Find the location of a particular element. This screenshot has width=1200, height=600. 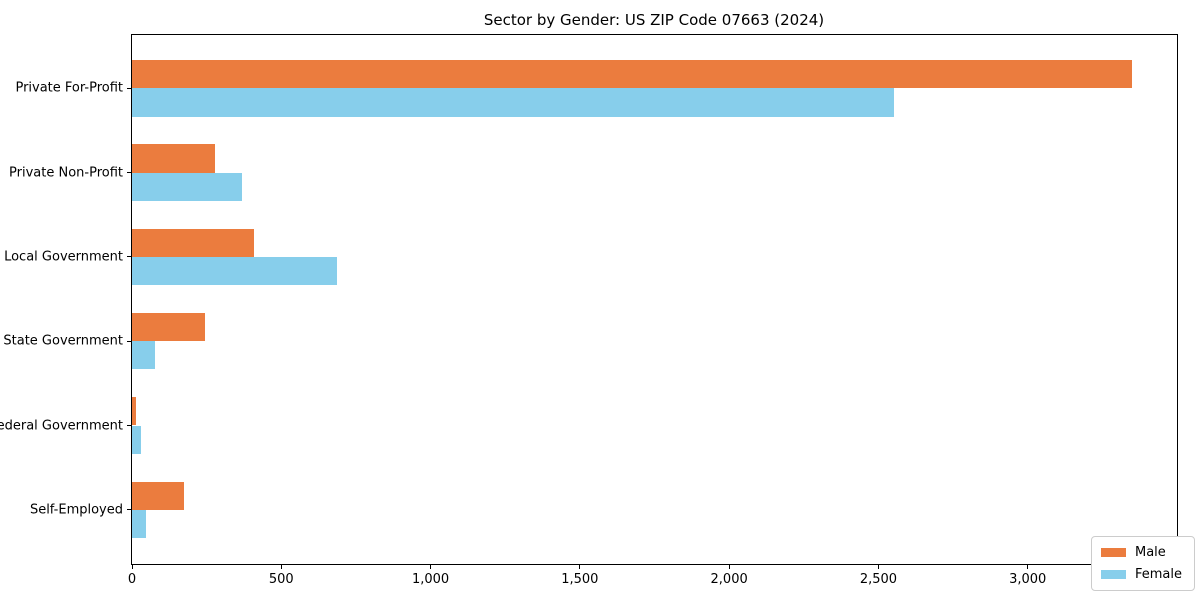

legend-label-male: Male is located at coordinates (1150, 552).